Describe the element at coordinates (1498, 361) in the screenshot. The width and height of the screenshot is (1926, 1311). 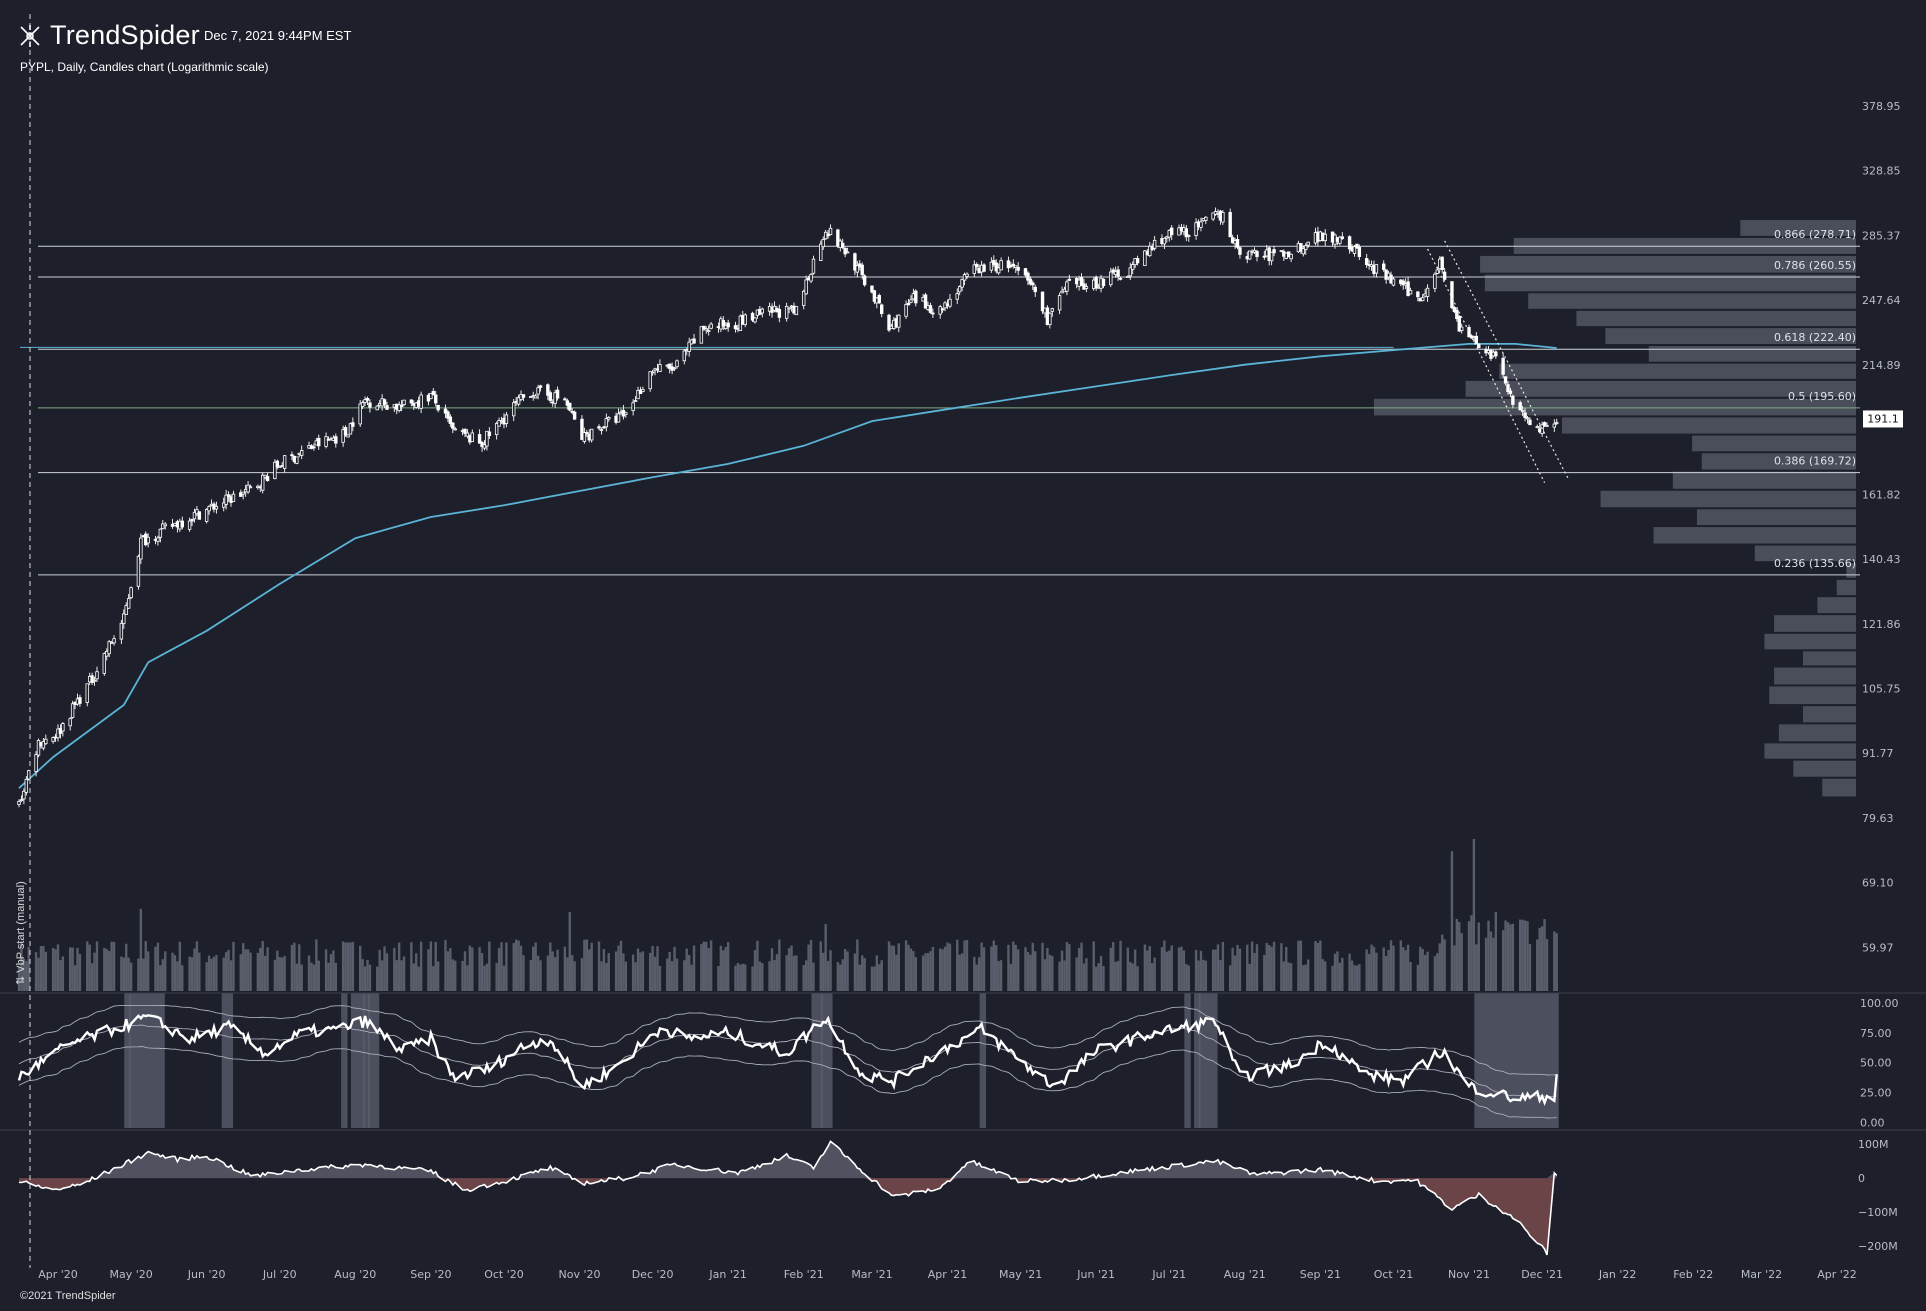
I see `trend-channel` at that location.